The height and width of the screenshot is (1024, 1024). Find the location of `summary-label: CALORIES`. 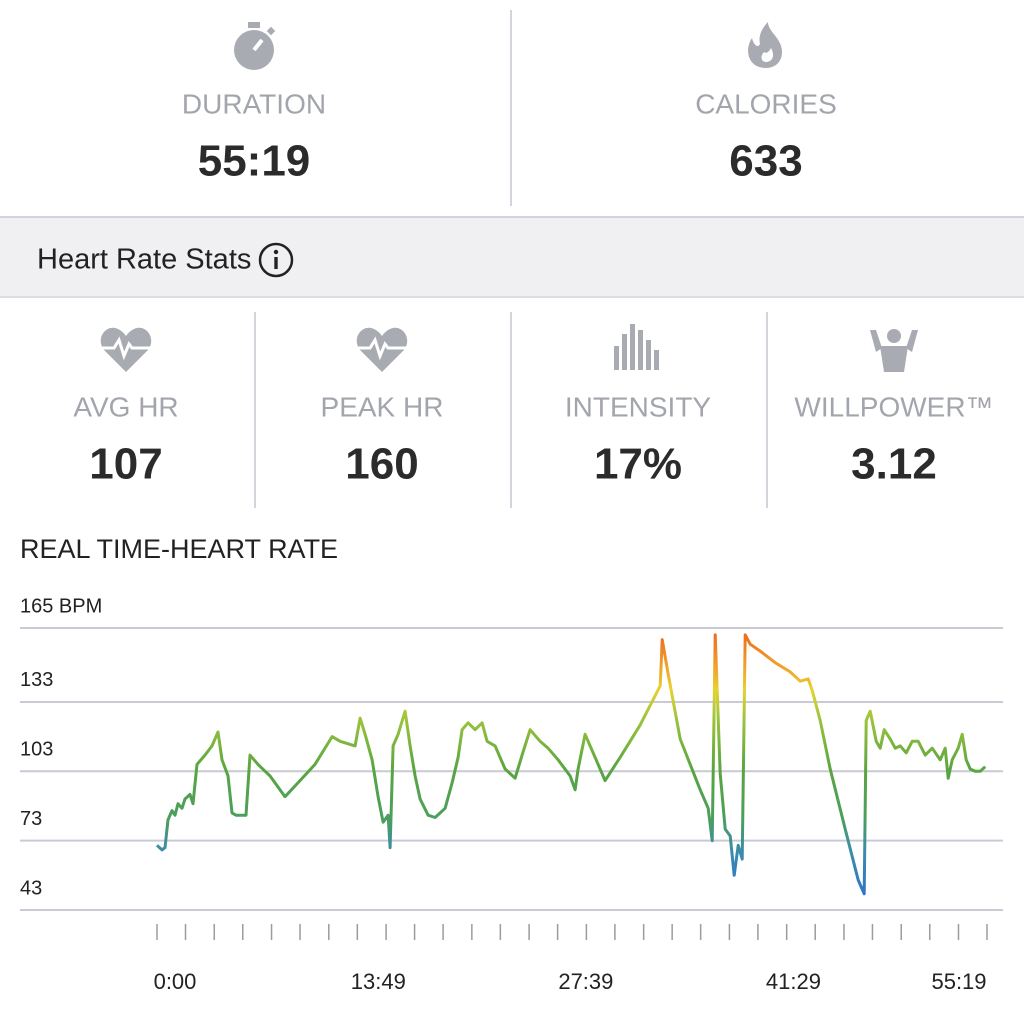

summary-label: CALORIES is located at coordinates (766, 103).